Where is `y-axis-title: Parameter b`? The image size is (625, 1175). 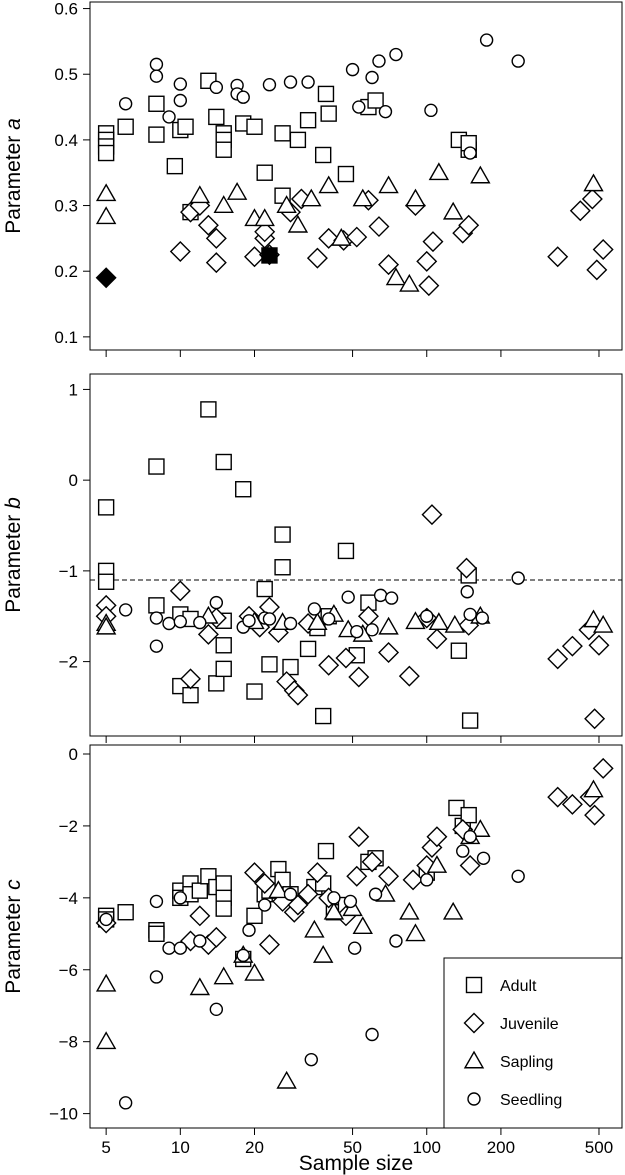
y-axis-title: Parameter b is located at coordinates (13, 555).